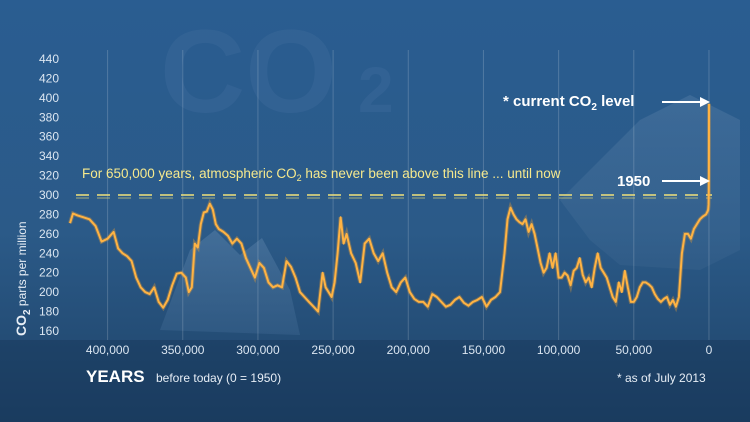 The width and height of the screenshot is (750, 422). I want to click on y-tick-label: 360, so click(49, 137).